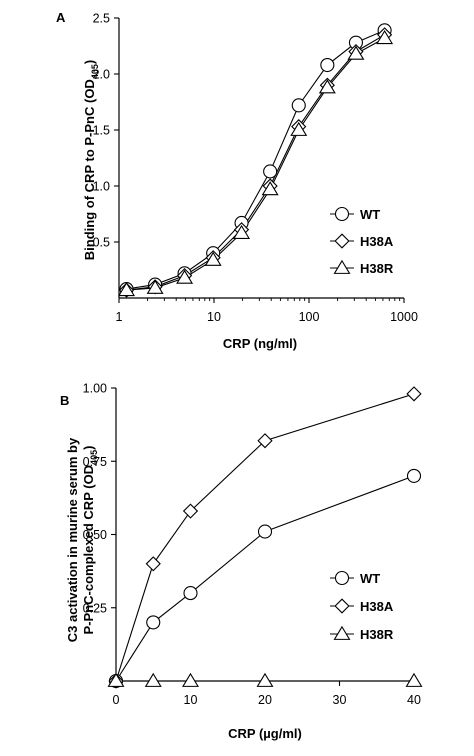  What do you see at coordinates (89, 169) in the screenshot?
I see `panel-a-y-axis-label-main: Binding of CRP to P-PnC (OD` at bounding box center [89, 169].